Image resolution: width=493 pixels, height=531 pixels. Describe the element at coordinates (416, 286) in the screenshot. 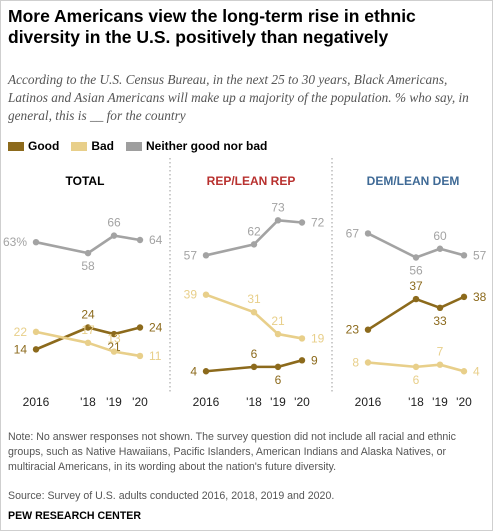

I see `data-label-good: 37` at that location.